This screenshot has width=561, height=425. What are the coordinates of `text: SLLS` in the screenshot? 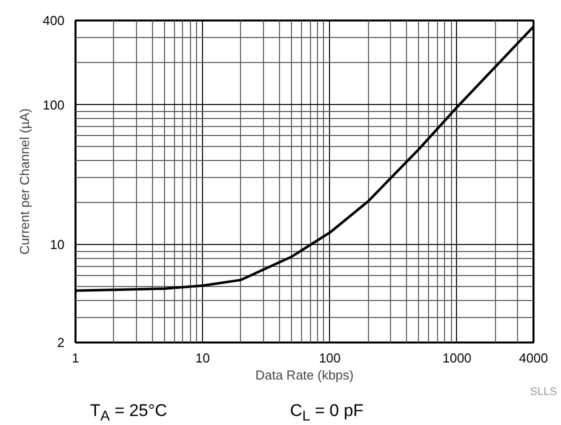 It's located at (543, 392).